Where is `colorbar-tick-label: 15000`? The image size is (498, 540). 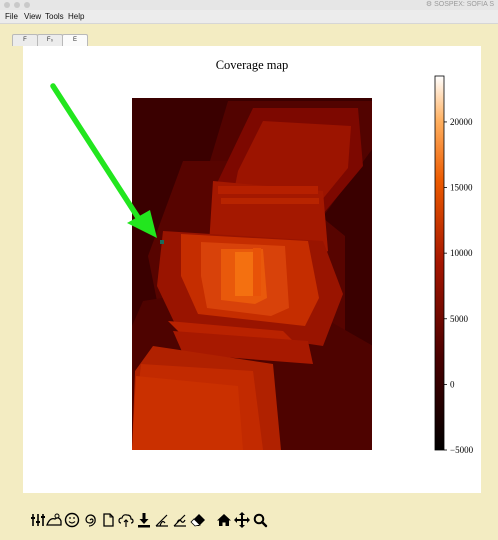 colorbar-tick-label: 15000 is located at coordinates (461, 188).